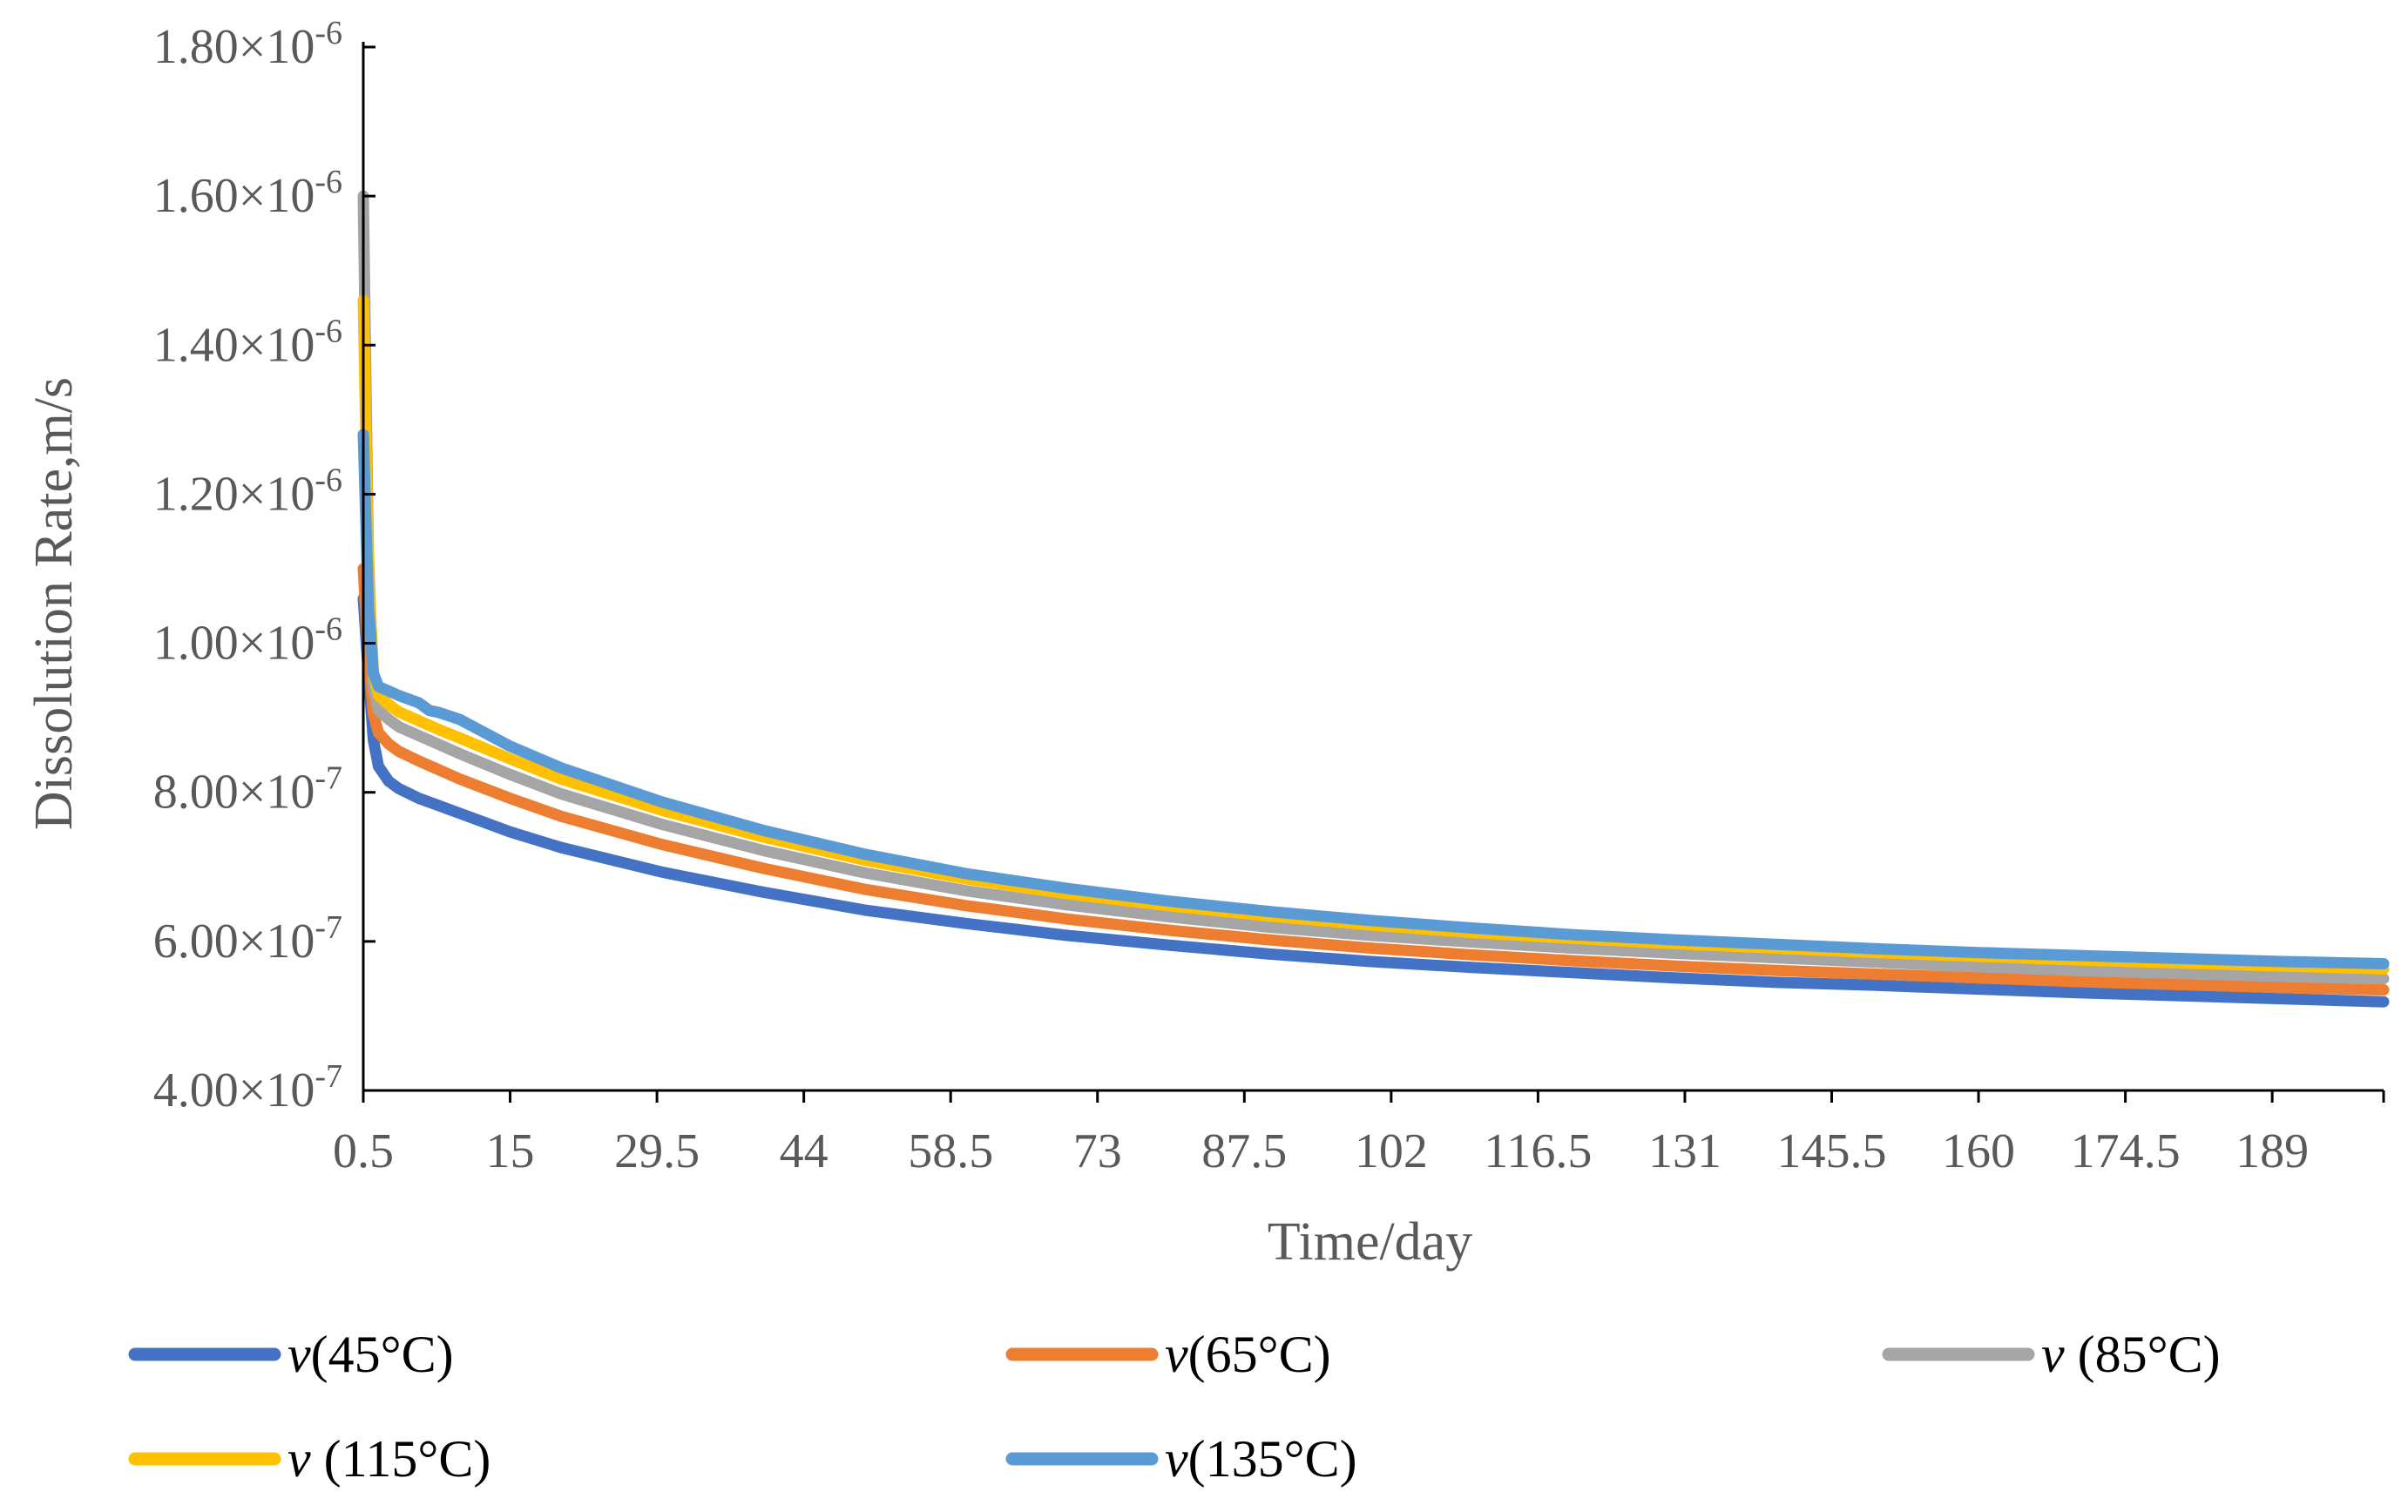  What do you see at coordinates (950, 1151) in the screenshot?
I see `x-tick-label: 58.5` at bounding box center [950, 1151].